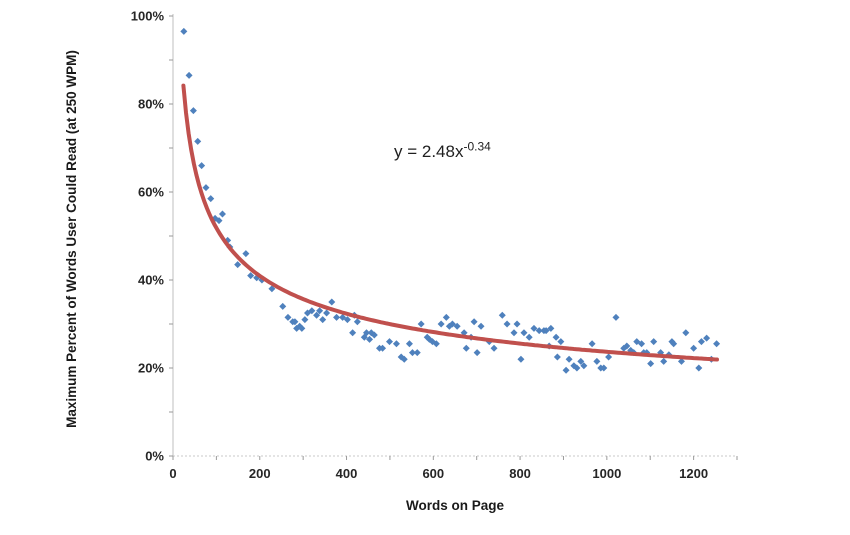 Image resolution: width=850 pixels, height=535 pixels. I want to click on x-tick-label: 800, so click(520, 473).